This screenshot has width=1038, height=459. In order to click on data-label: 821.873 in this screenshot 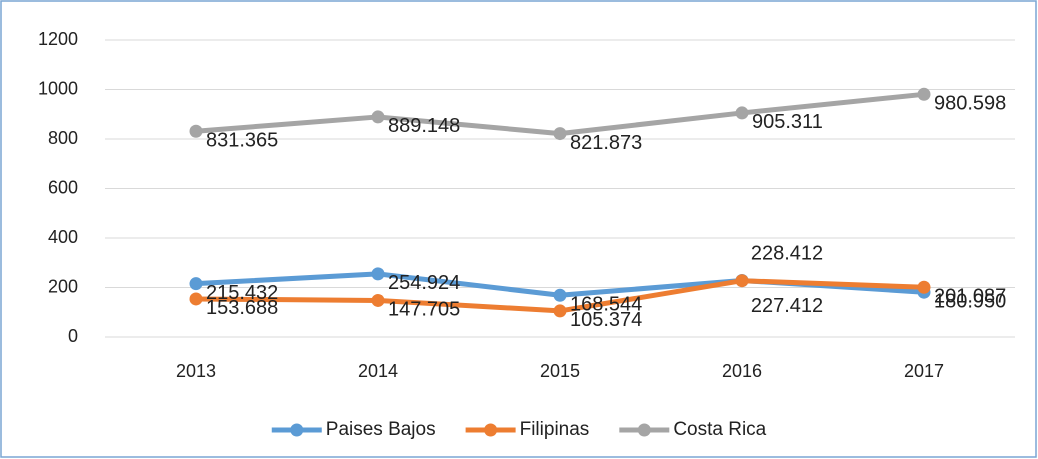, I will do `click(606, 143)`.